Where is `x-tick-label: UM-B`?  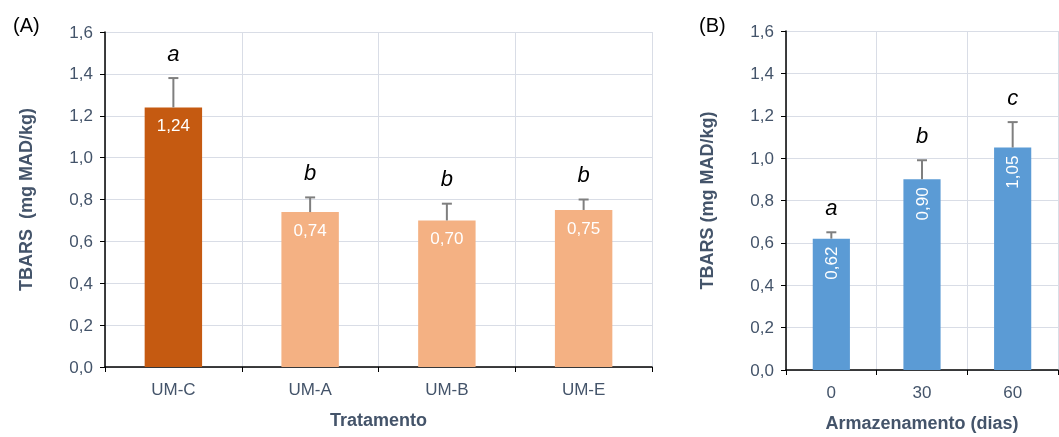
x-tick-label: UM-B is located at coordinates (447, 389).